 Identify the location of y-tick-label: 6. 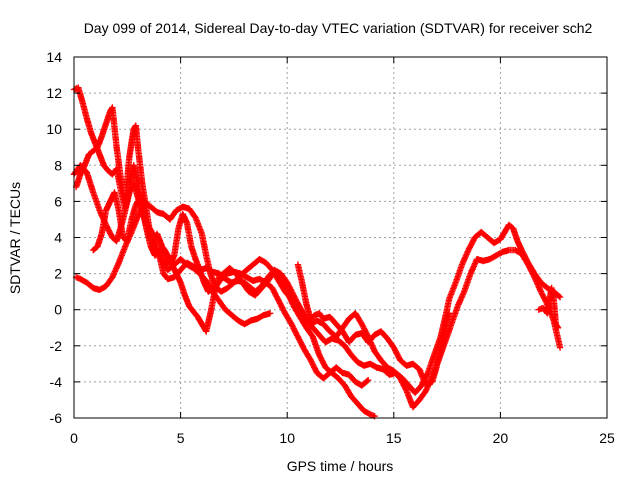
(58, 201).